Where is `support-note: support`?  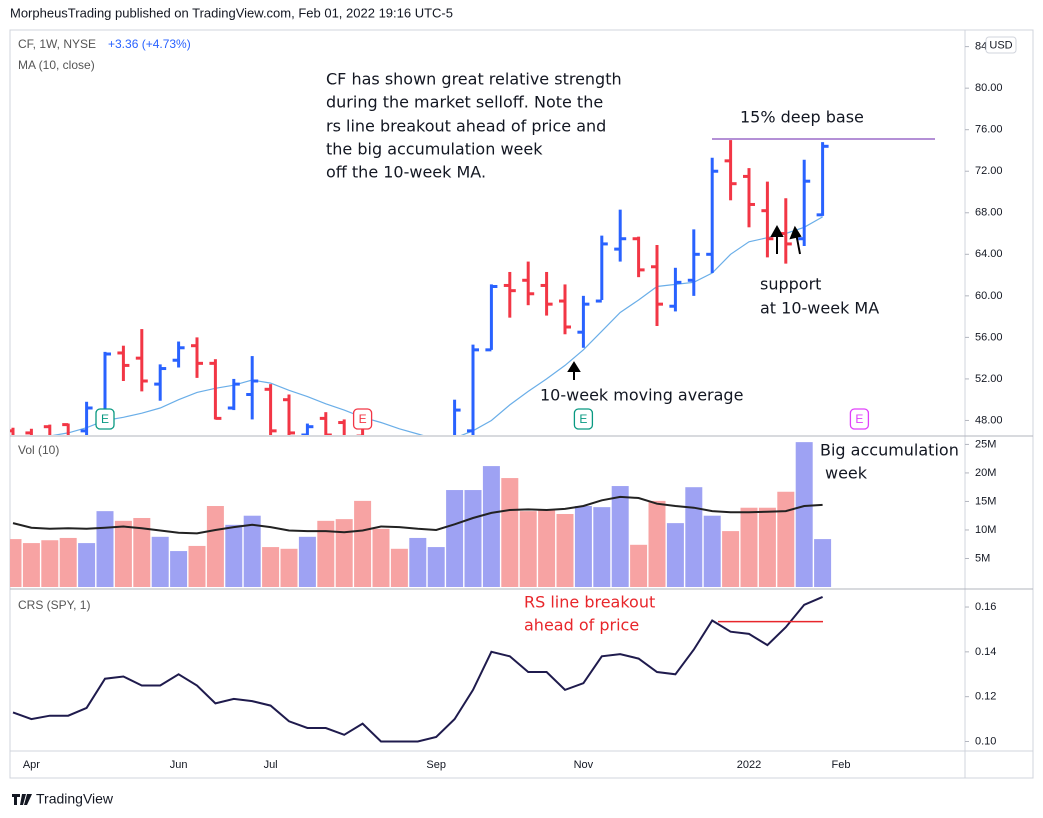 support-note: support is located at coordinates (790, 284).